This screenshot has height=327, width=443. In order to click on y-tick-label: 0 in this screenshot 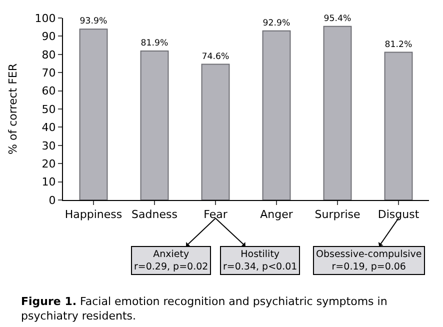, I will do `click(52, 200)`.